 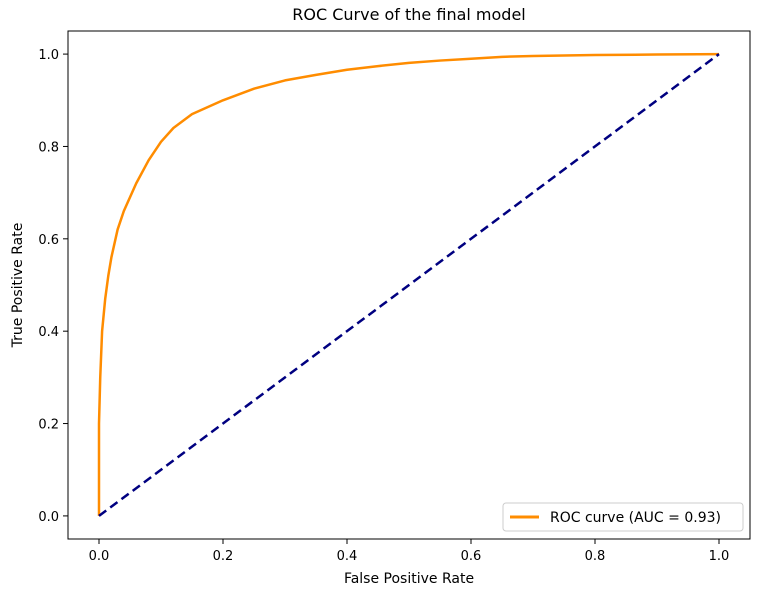 I want to click on y-tick-label: 0.0, so click(x=48, y=517).